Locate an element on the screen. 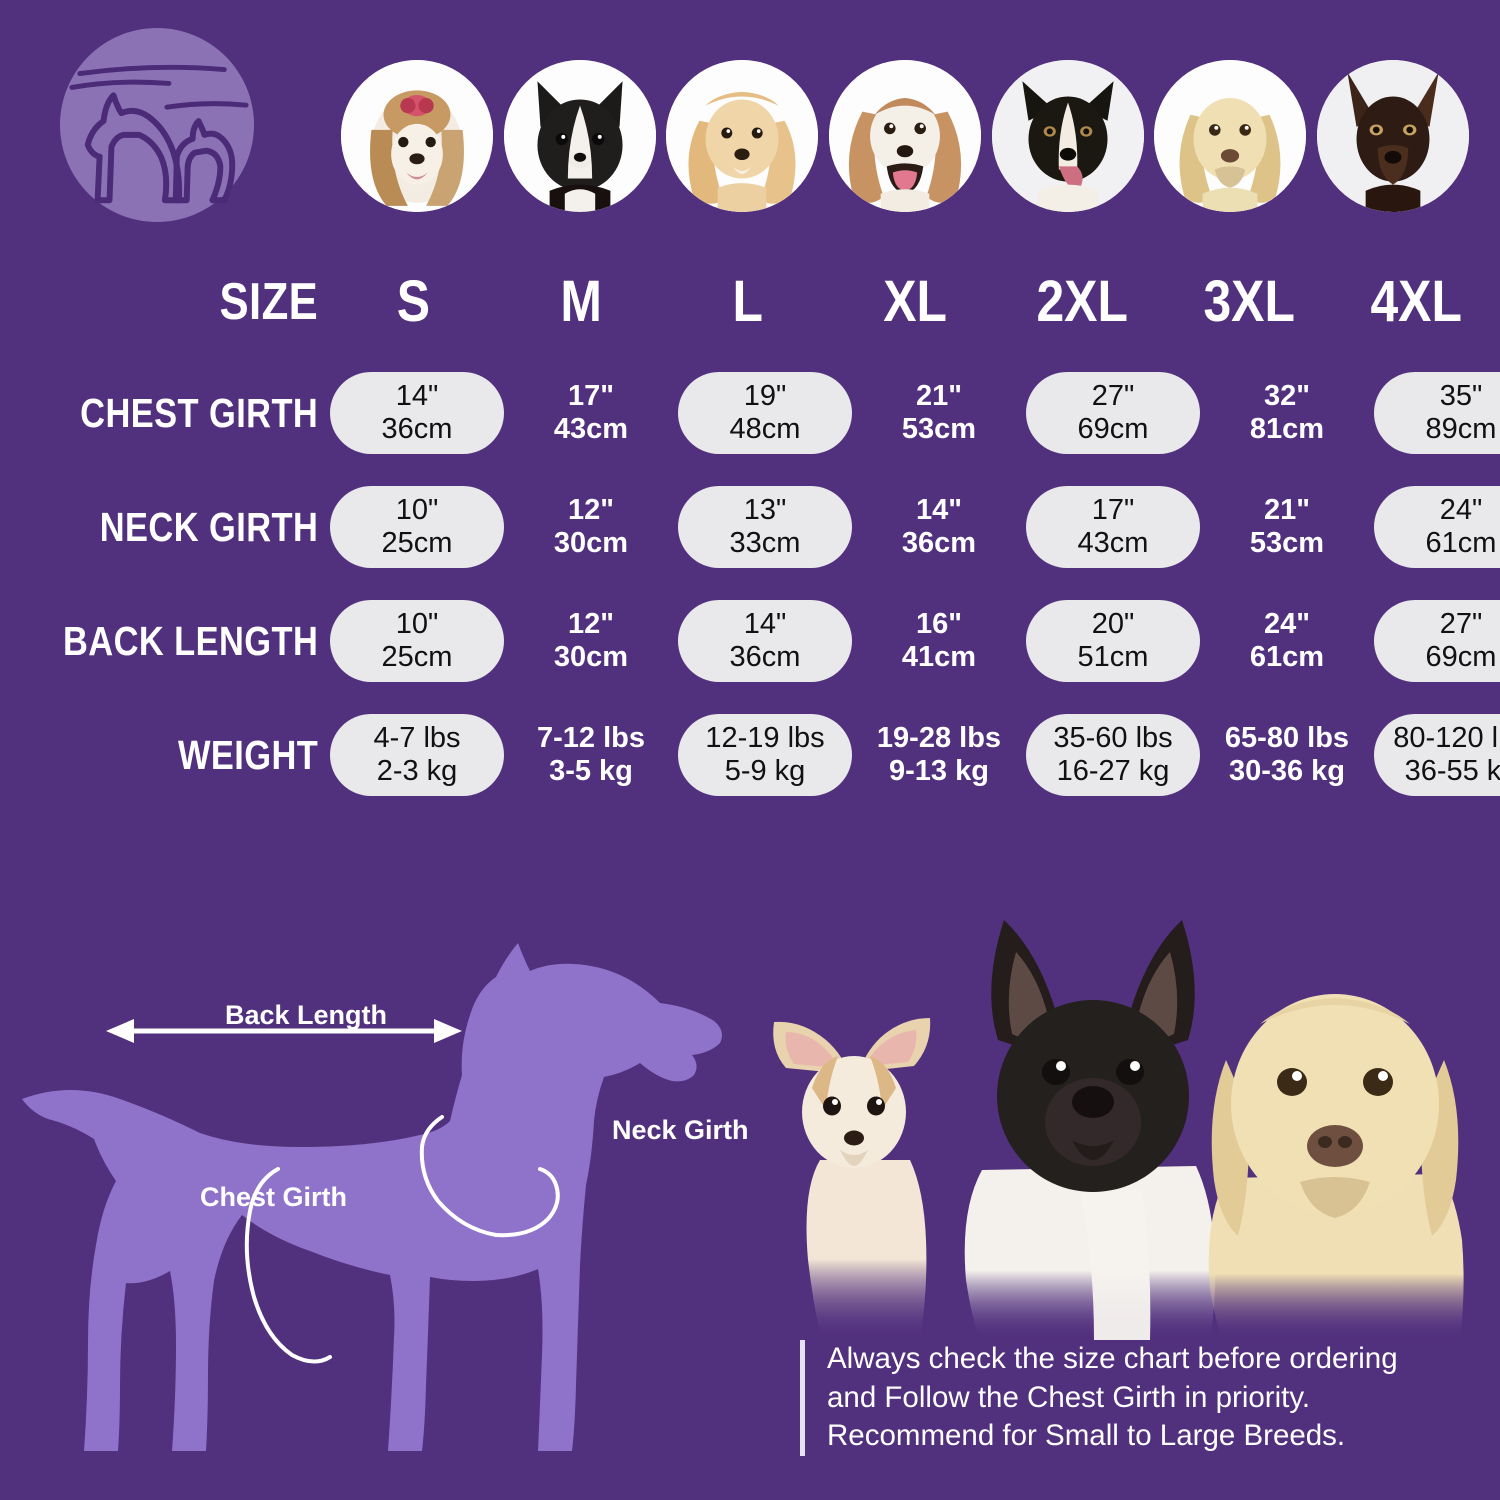 Image resolution: width=1500 pixels, height=1500 pixels. row-label: BACK LENGTH is located at coordinates (190, 640).